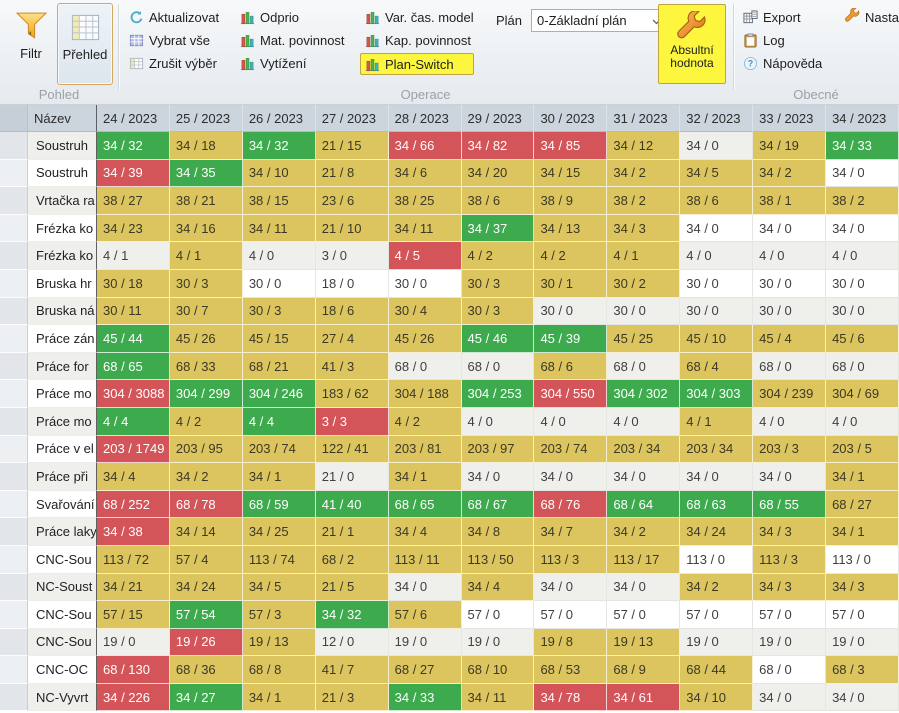  Describe the element at coordinates (644, 559) in the screenshot. I see `grid-cell: 113 / 17` at that location.